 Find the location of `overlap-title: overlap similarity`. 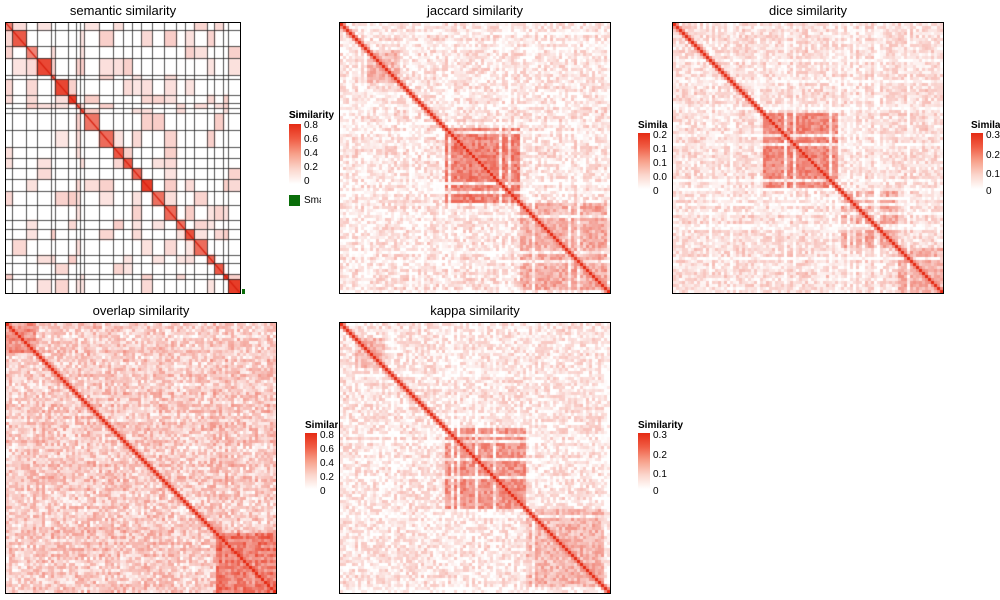

overlap-title: overlap similarity is located at coordinates (141, 310).